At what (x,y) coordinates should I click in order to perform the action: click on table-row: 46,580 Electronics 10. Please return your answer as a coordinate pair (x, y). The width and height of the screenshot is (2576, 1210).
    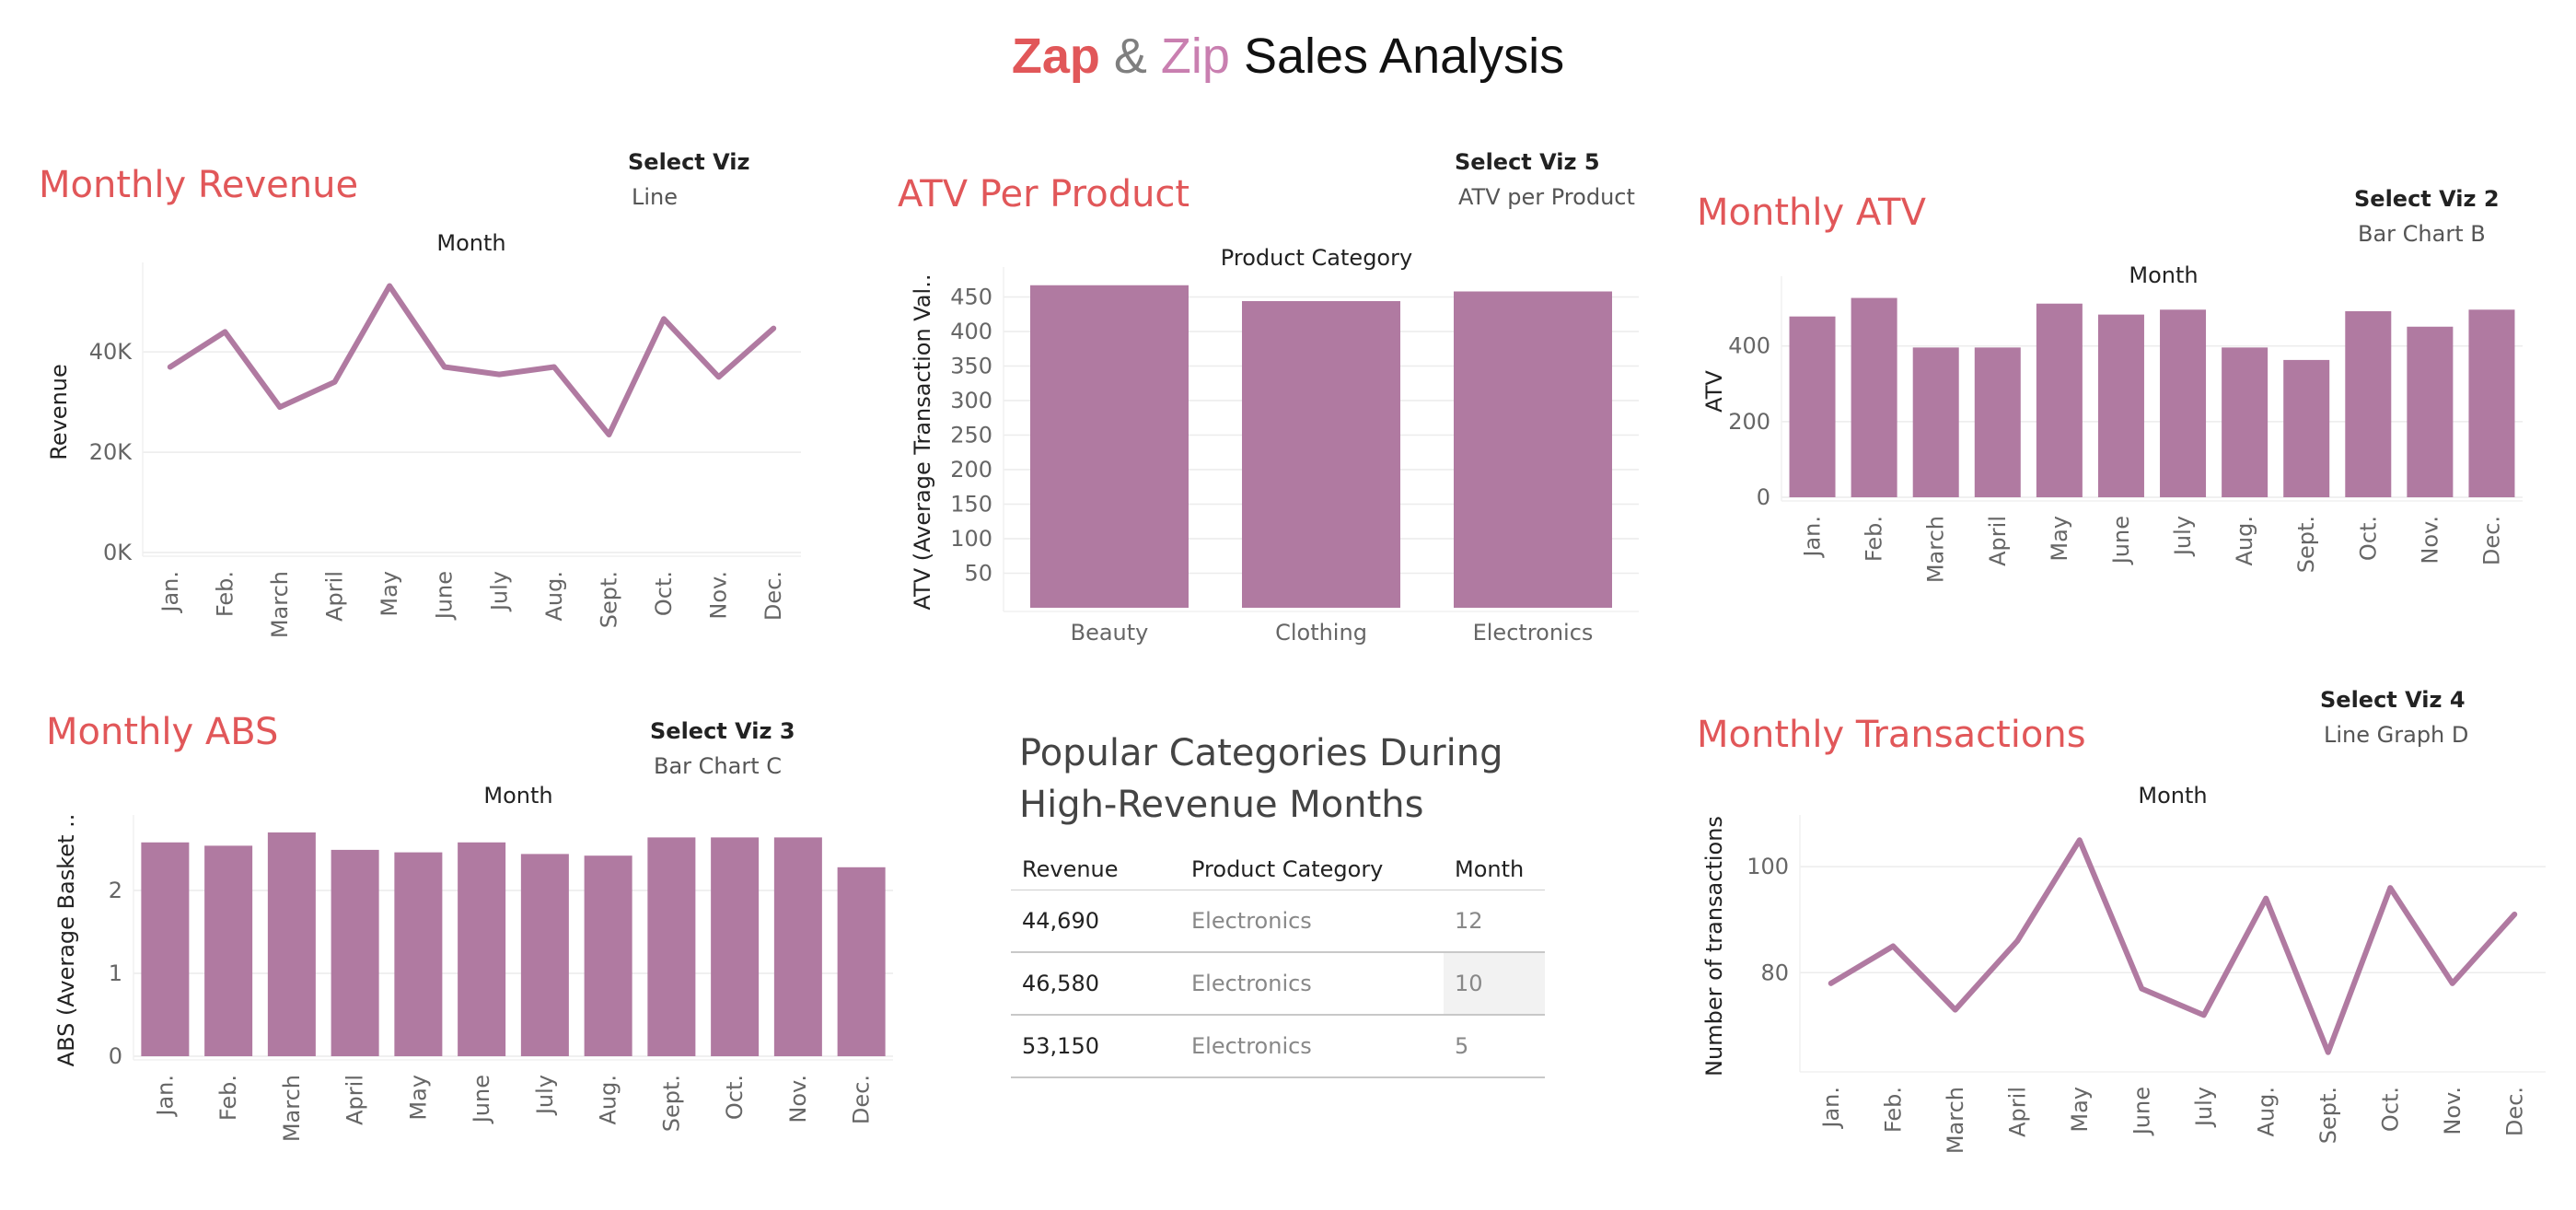
    Looking at the image, I should click on (1278, 984).